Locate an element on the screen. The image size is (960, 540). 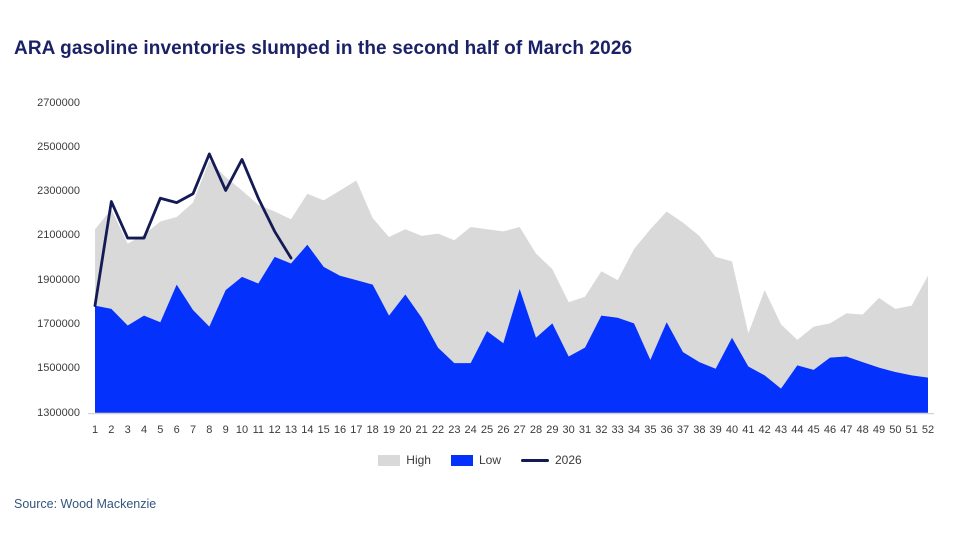
x-axis-label: 43 is located at coordinates (781, 430).